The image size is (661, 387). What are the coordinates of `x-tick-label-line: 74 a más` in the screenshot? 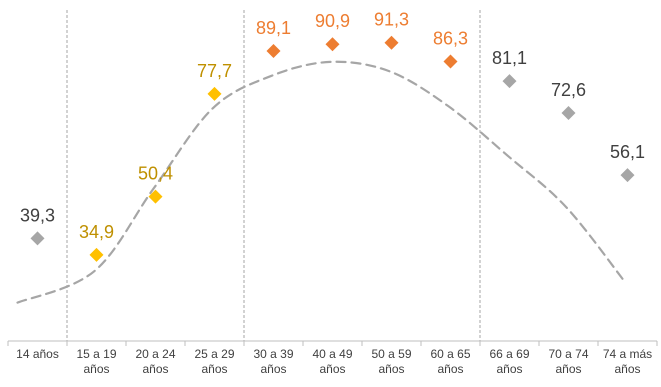 It's located at (627, 354).